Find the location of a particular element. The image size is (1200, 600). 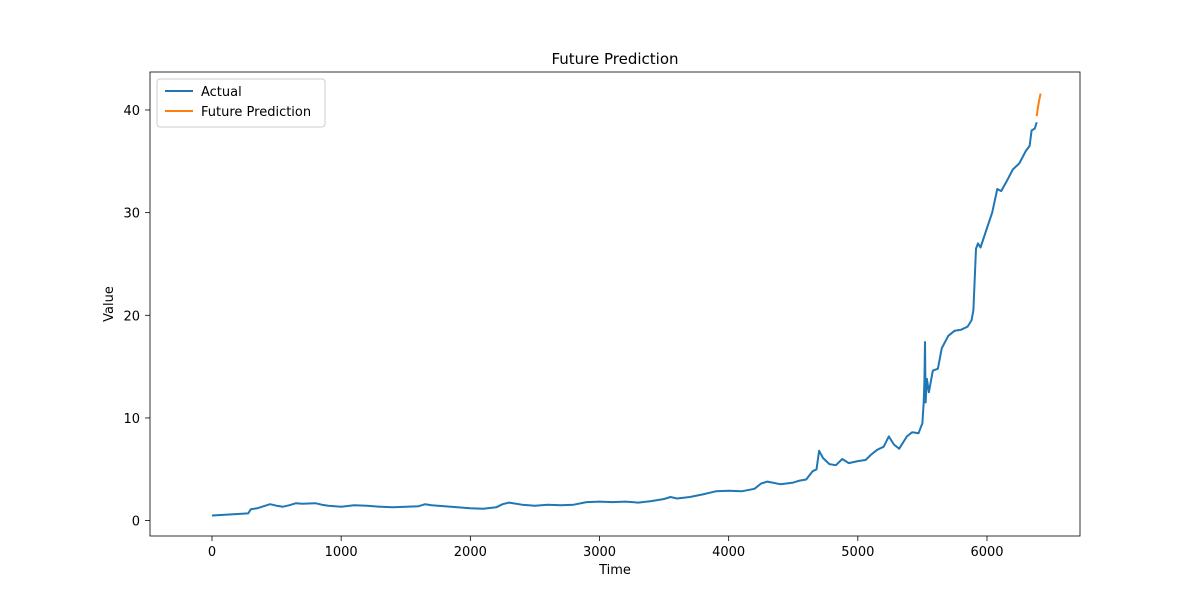

y-tick-label: 0 is located at coordinates (136, 522).